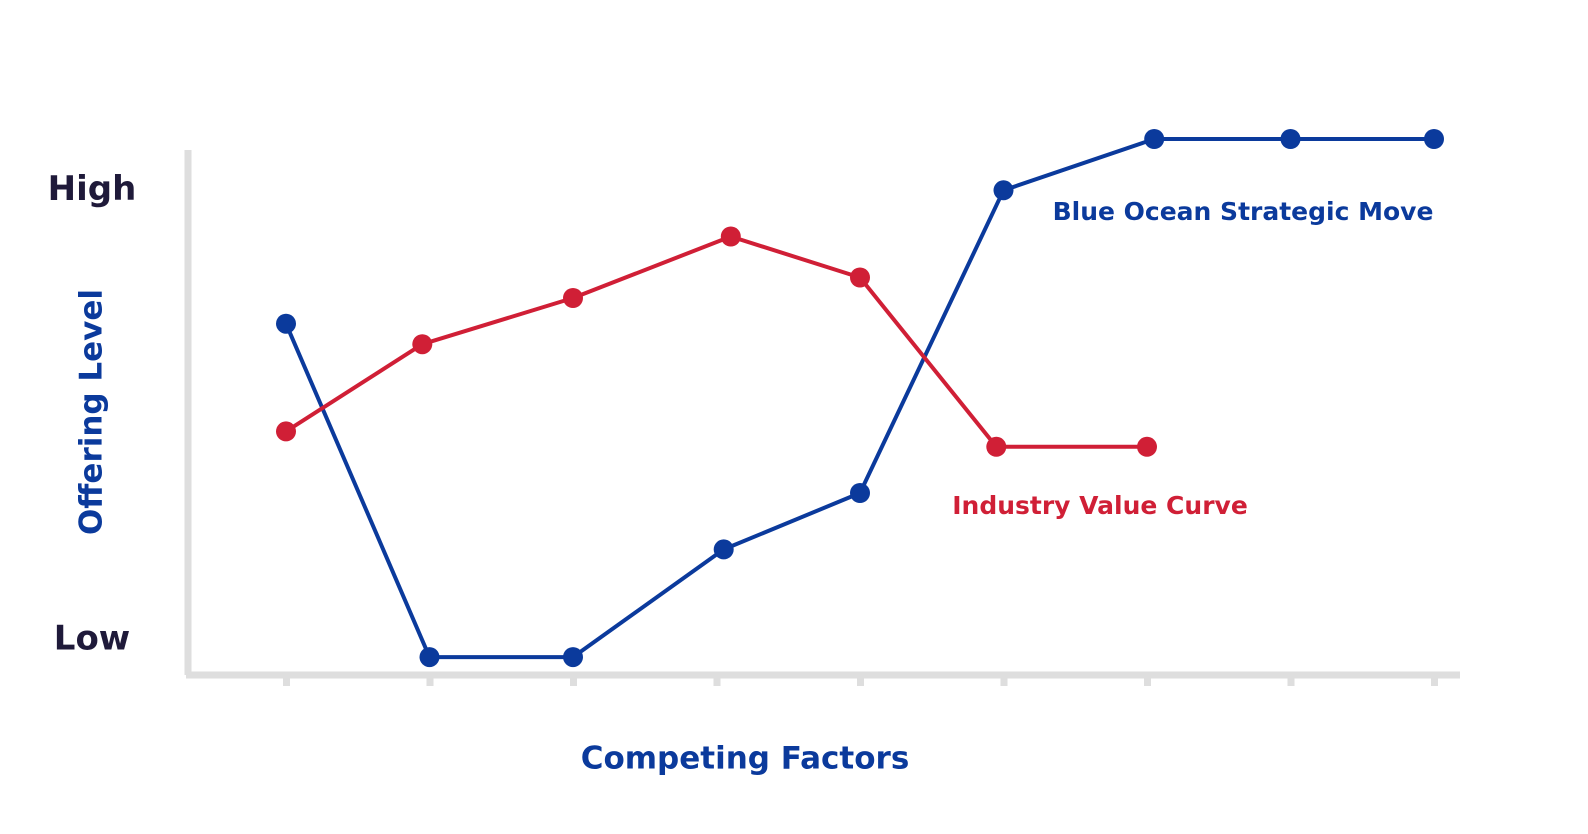  What do you see at coordinates (1243, 211) in the screenshot?
I see `blue-ocean-series-label: Blue Ocean Strategic Move` at bounding box center [1243, 211].